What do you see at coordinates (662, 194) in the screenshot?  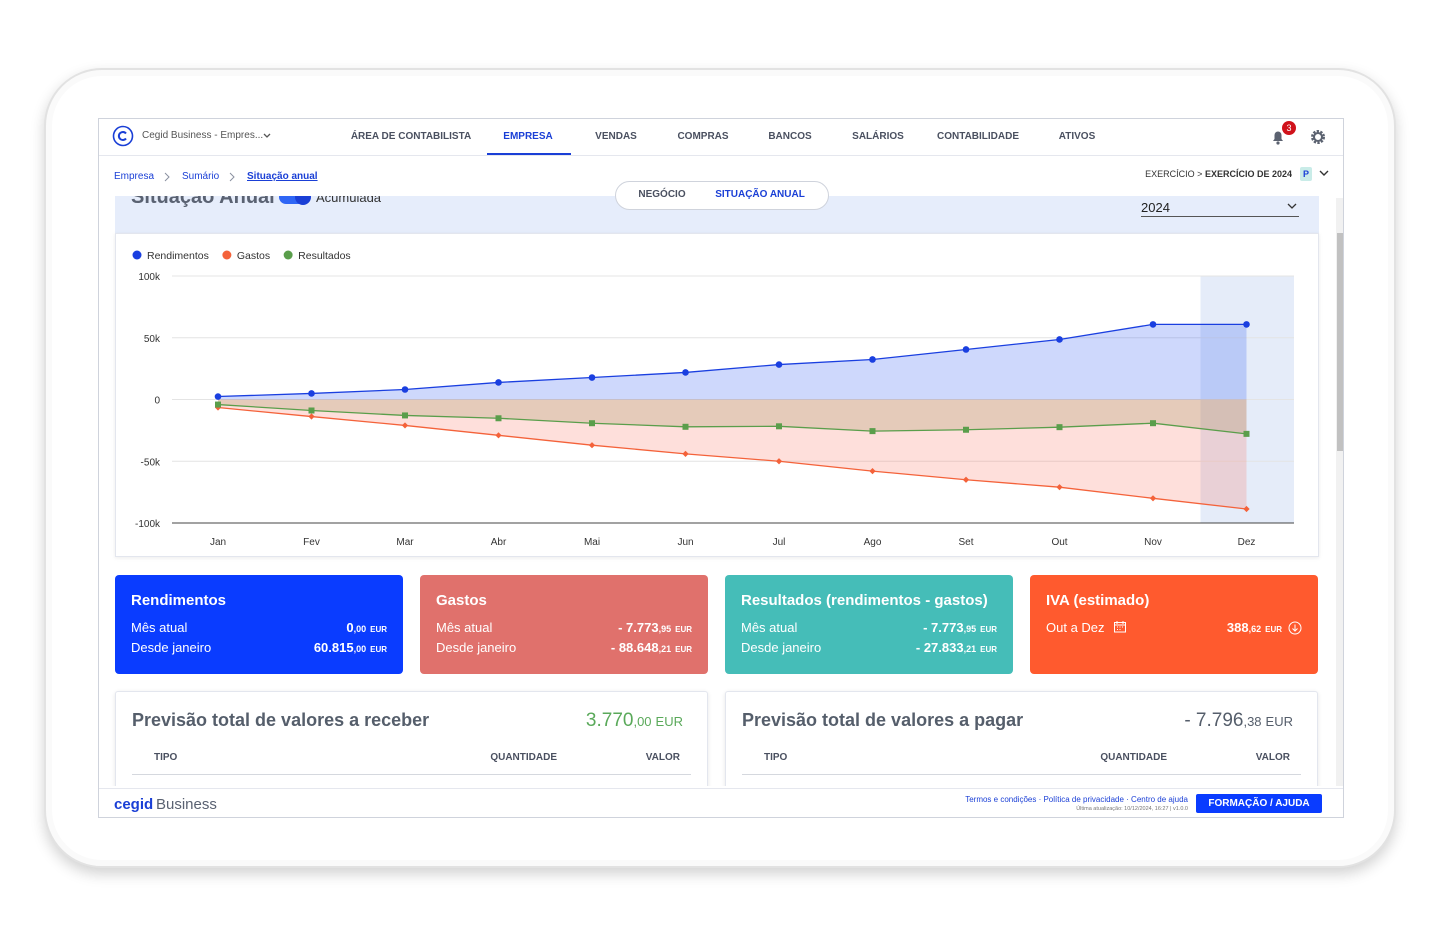 I see `tab: NEGÓCIO` at bounding box center [662, 194].